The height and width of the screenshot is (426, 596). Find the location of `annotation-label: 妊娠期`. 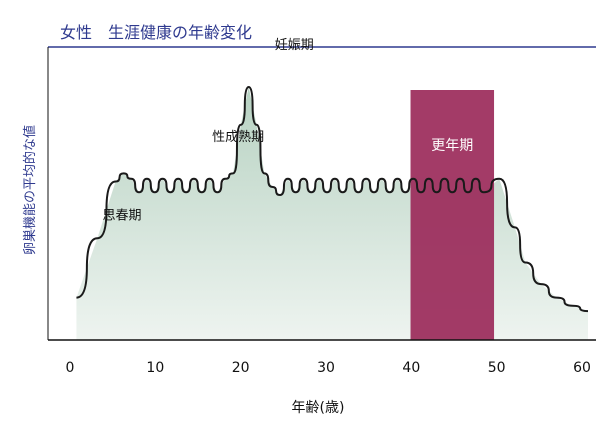

annotation-label: 妊娠期 is located at coordinates (294, 45).